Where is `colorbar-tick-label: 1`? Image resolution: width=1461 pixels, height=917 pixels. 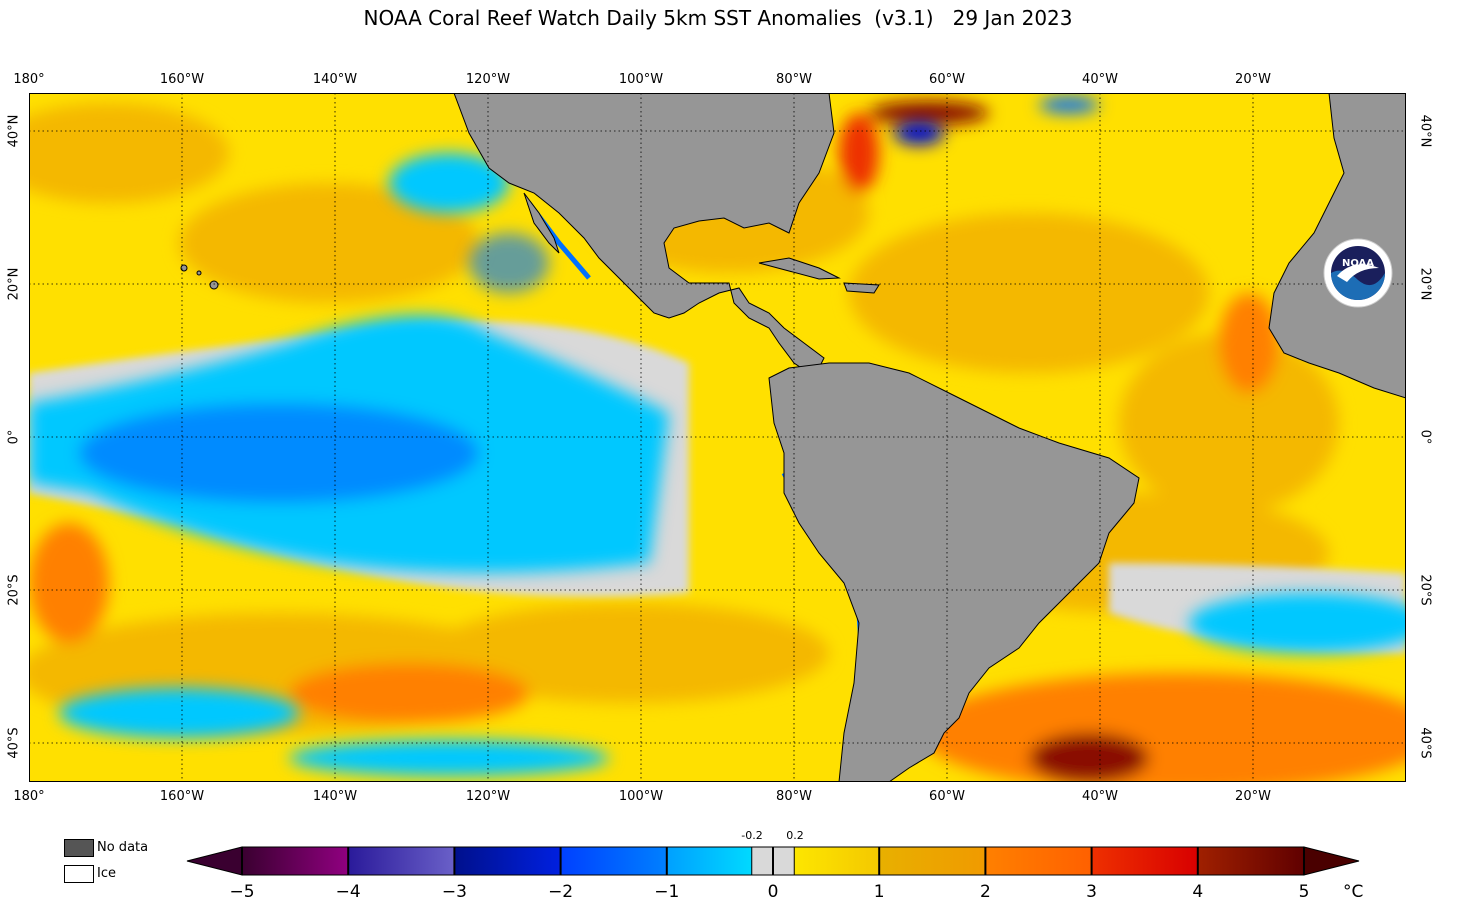
colorbar-tick-label: 1 is located at coordinates (879, 892).